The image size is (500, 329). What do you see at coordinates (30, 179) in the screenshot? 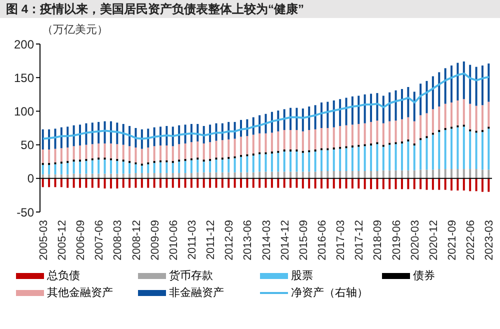
I see `y-tick-label: 0` at bounding box center [30, 179].